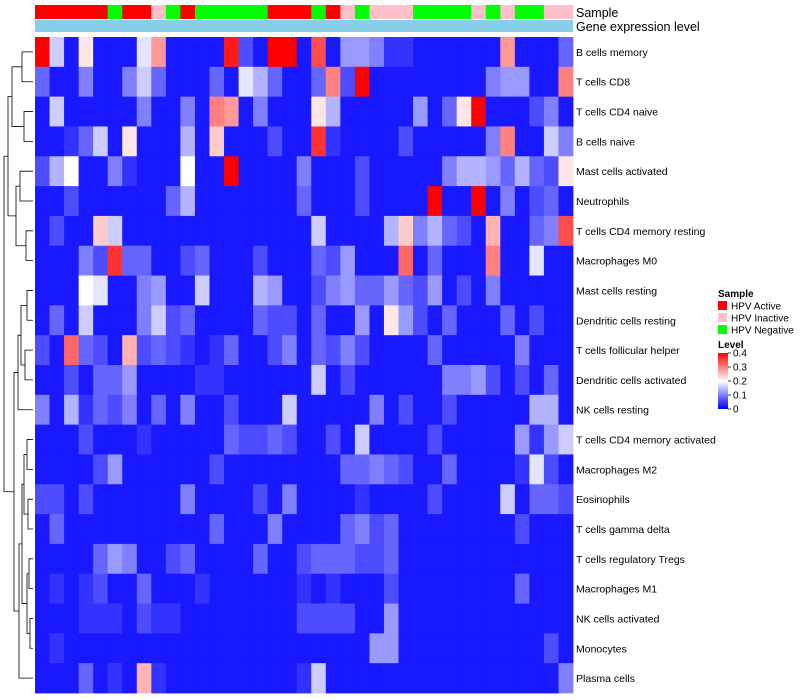  What do you see at coordinates (740, 354) in the screenshot?
I see `legend-tick-label: 0.4` at bounding box center [740, 354].